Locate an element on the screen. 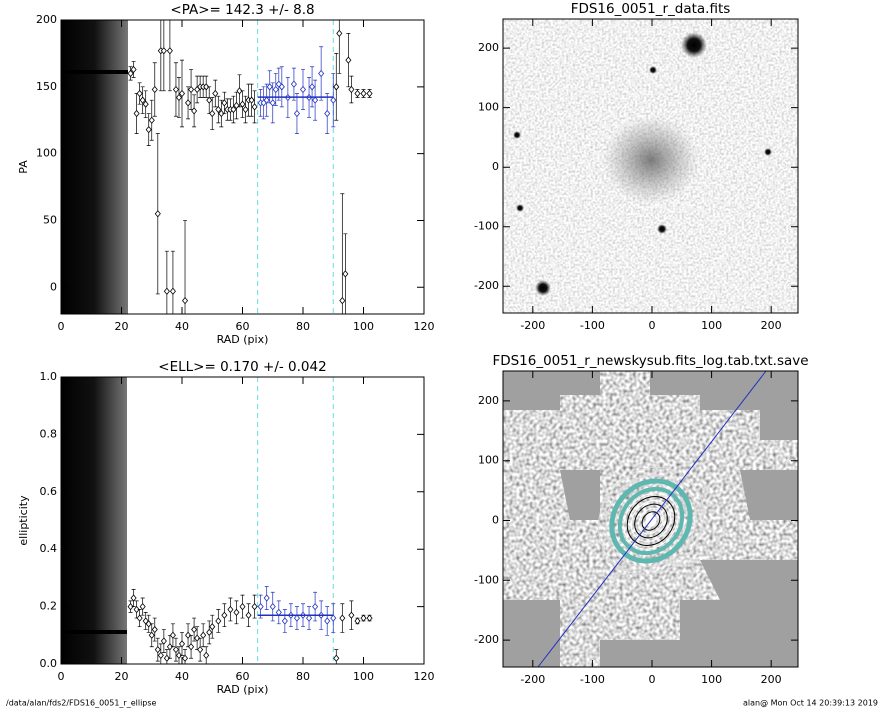  y-tick-label: 0.0 is located at coordinates (49, 663).